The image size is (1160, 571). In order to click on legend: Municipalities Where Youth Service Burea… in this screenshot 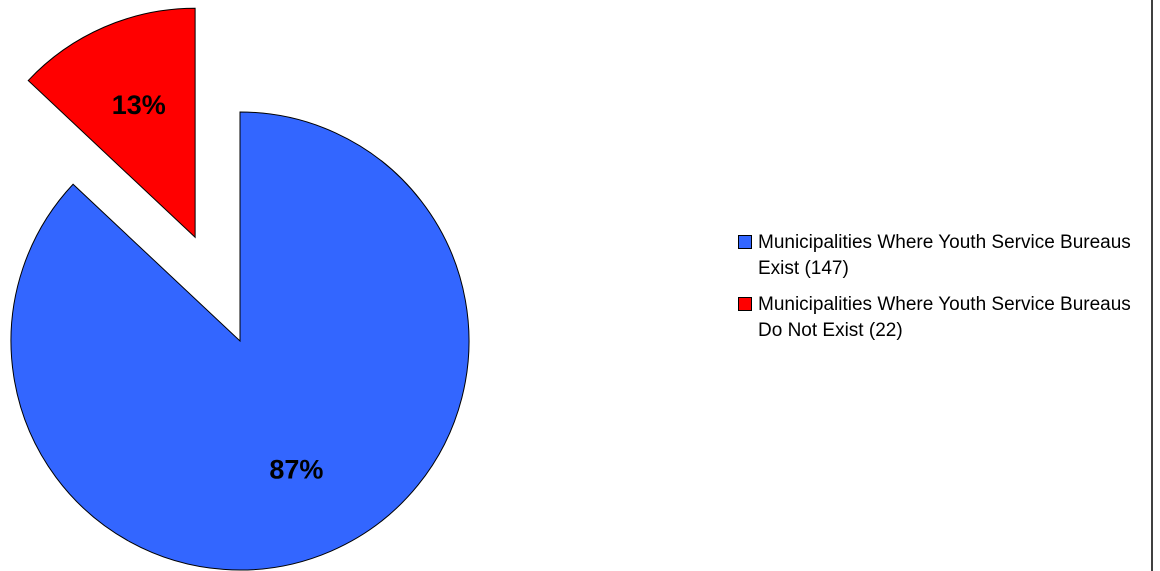, I will do `click(938, 292)`.